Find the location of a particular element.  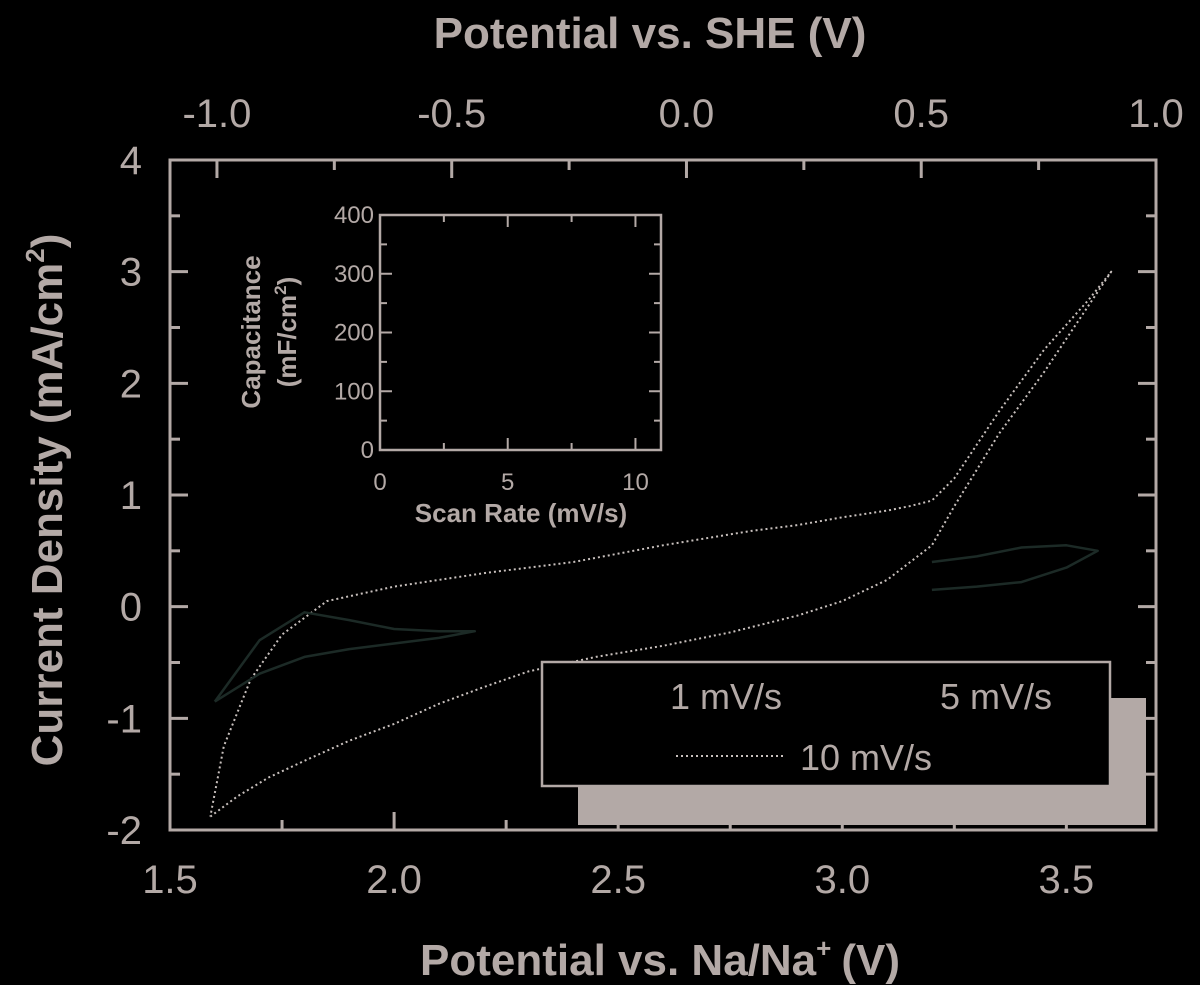

y-axis-title: Current Density (mA/cm2) is located at coordinates (46, 500).